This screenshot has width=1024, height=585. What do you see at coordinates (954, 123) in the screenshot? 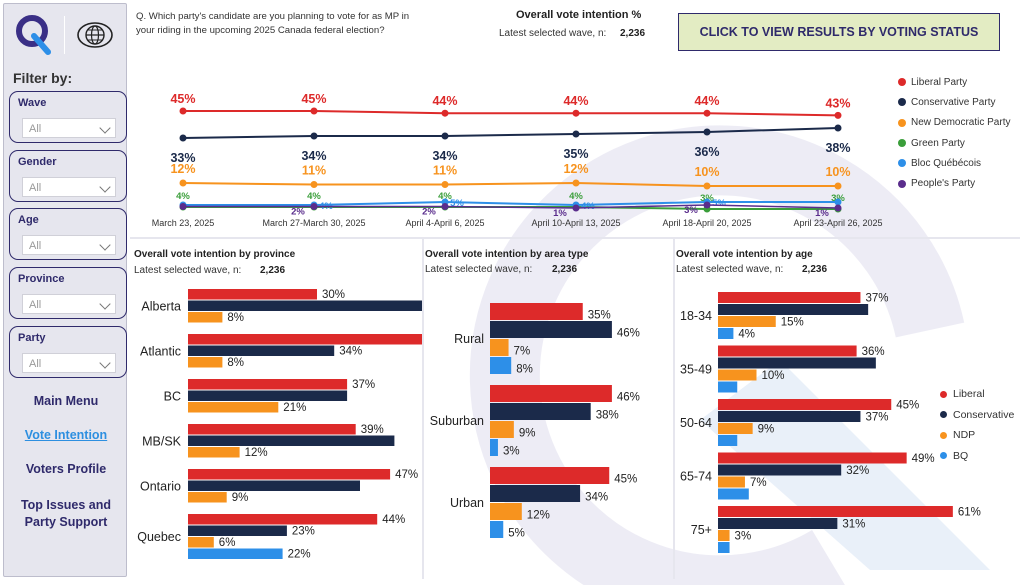
I see `legend-item-ndp: New Democratic Party` at bounding box center [954, 123].